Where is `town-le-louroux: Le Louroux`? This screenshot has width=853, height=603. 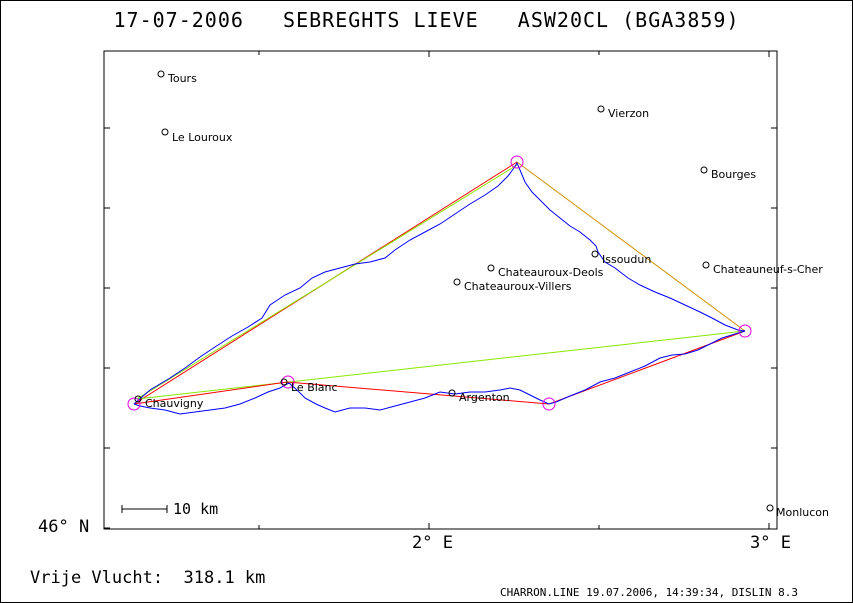
town-le-louroux: Le Louroux is located at coordinates (197, 136).